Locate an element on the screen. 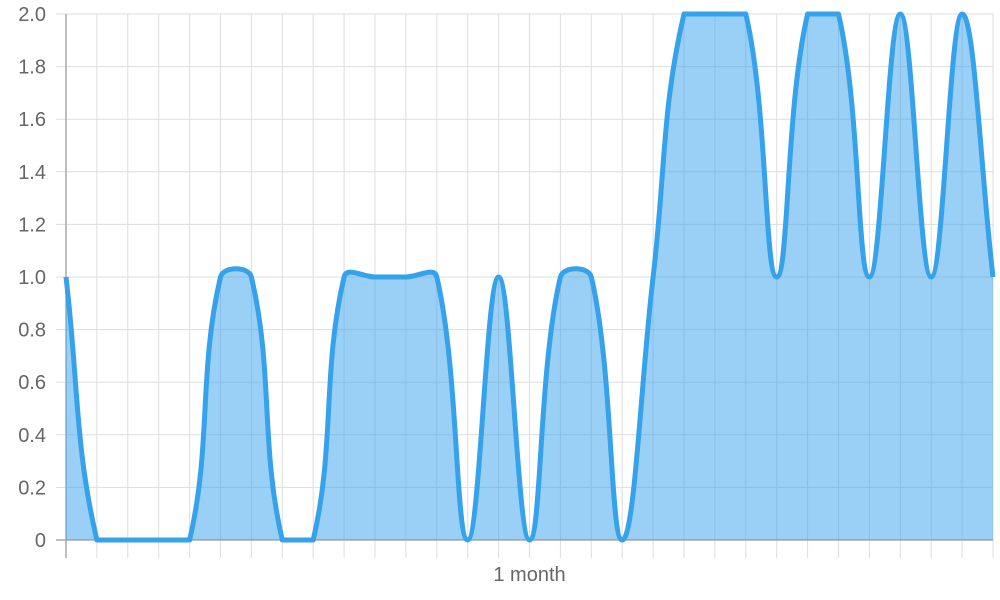 The width and height of the screenshot is (1000, 600). y-tick-label: 2.0 is located at coordinates (32, 15).